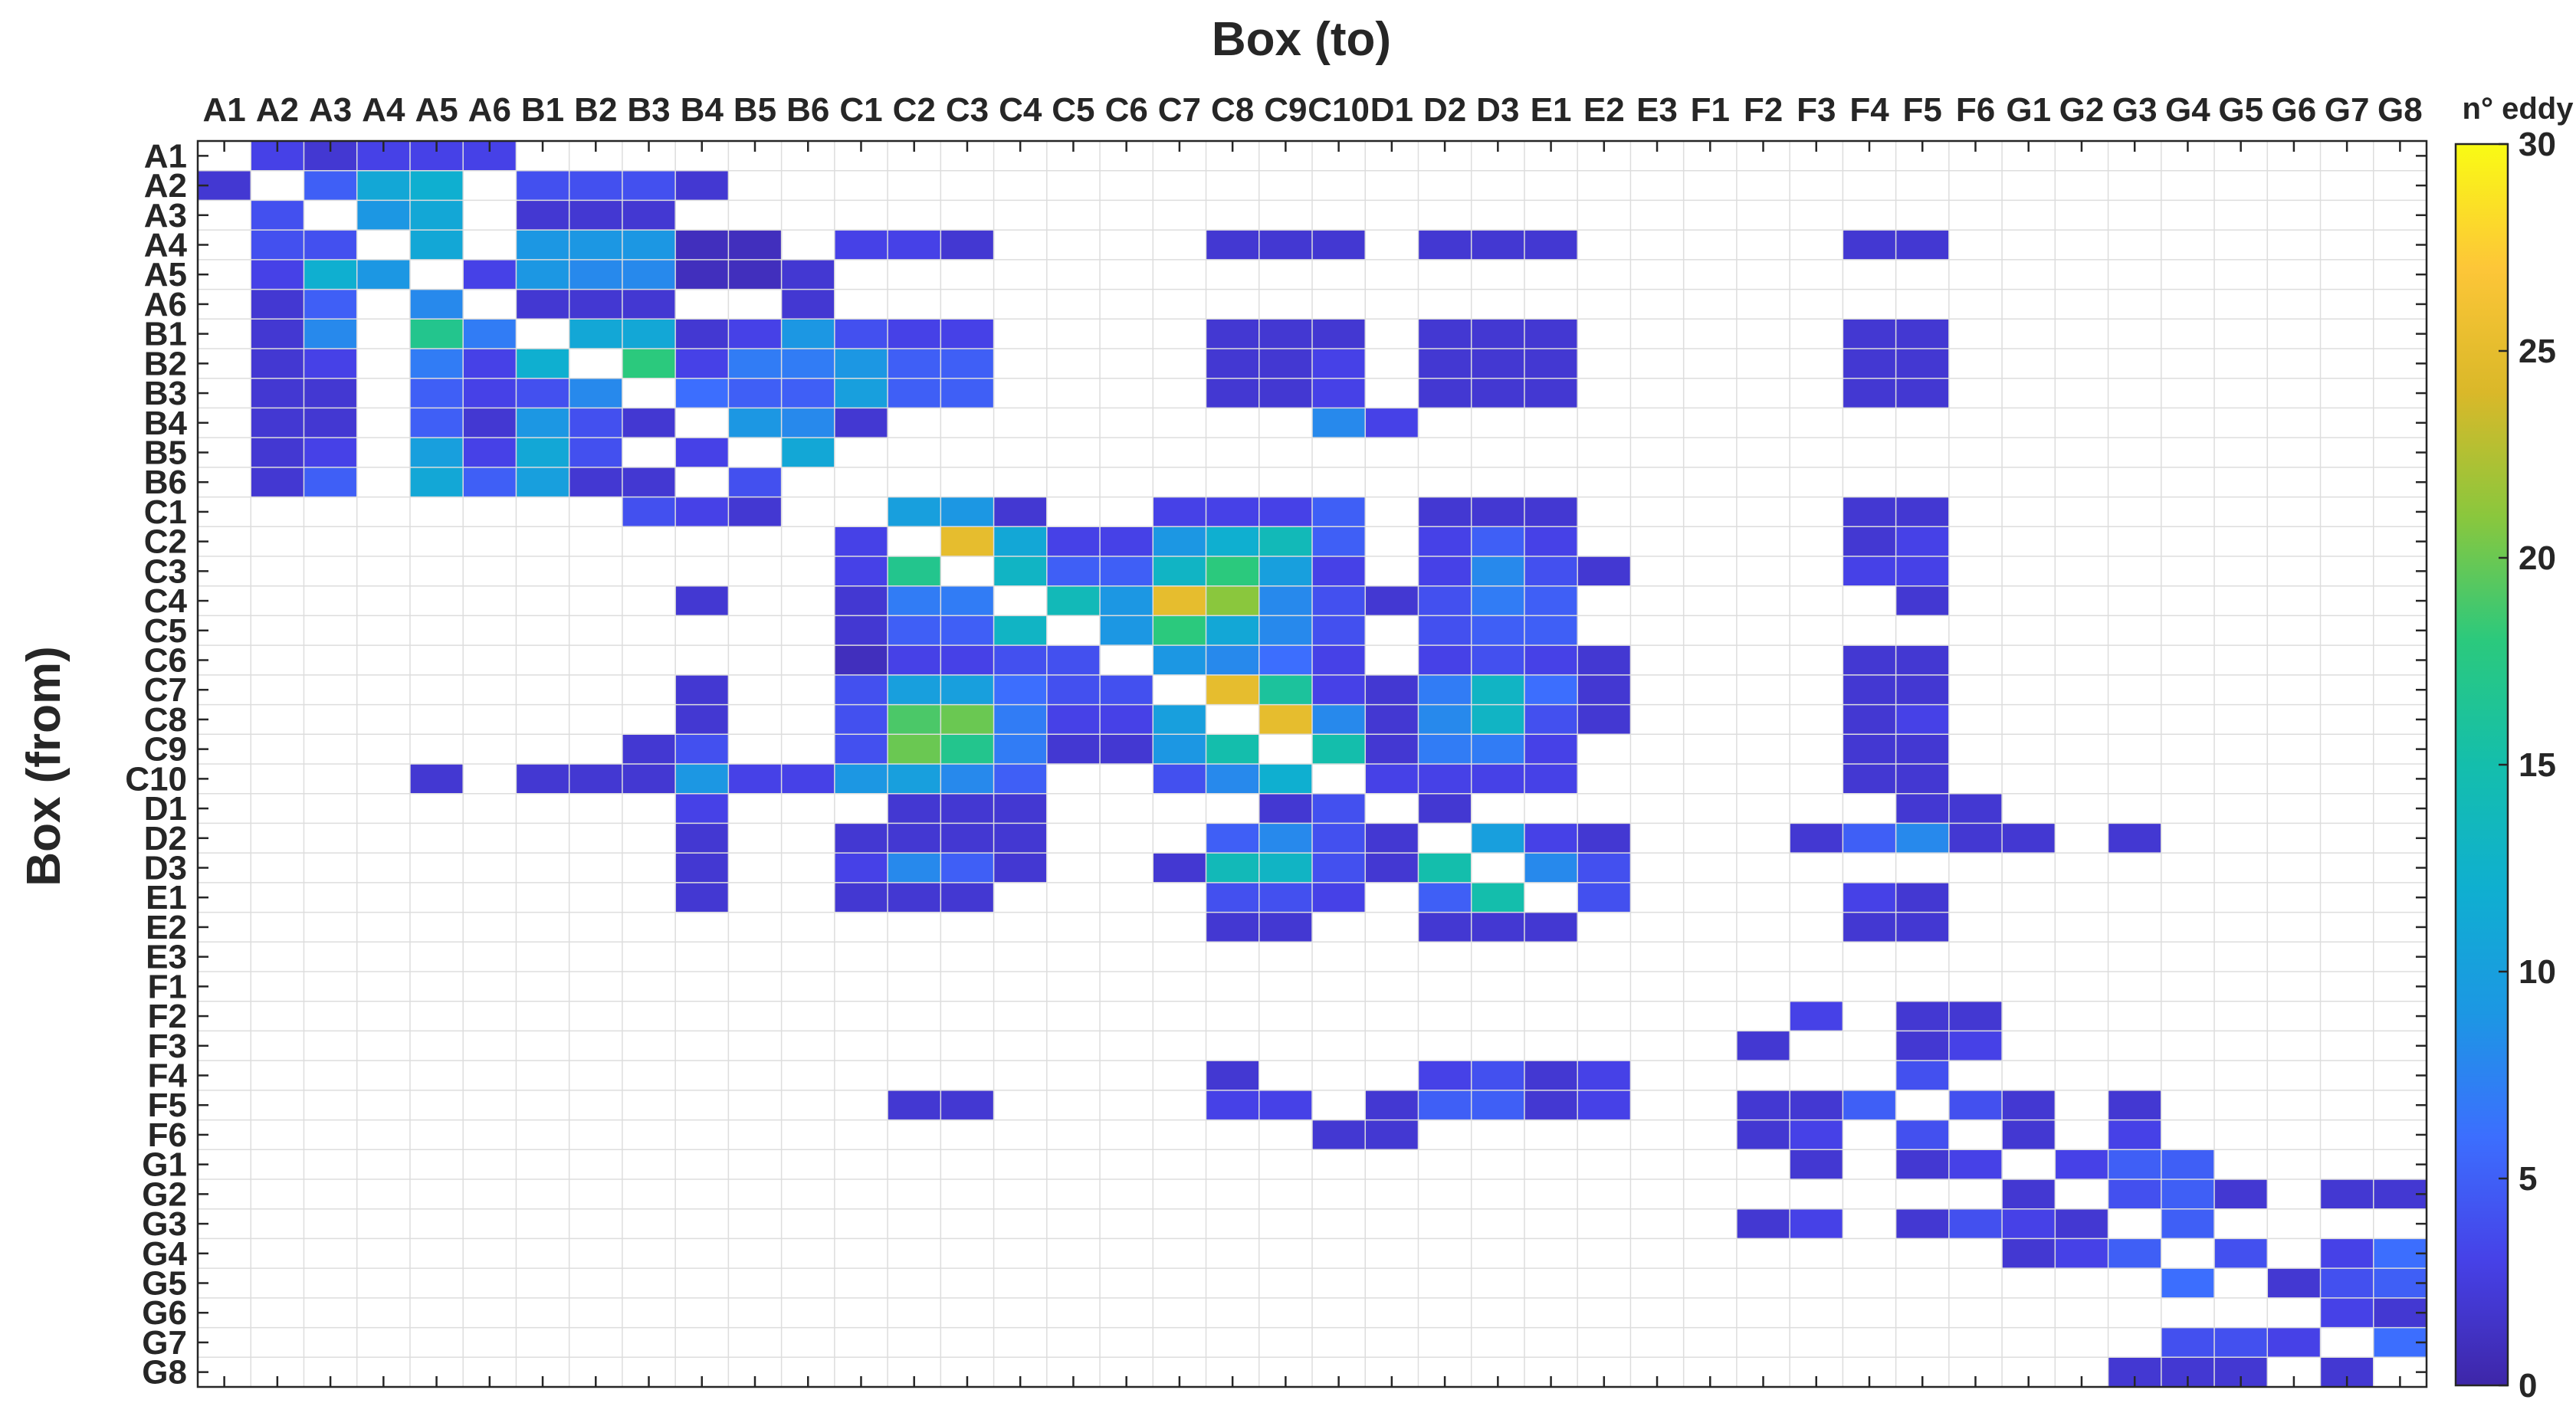  Describe the element at coordinates (649, 749) in the screenshot. I see `heatmap-cell-C9-B3` at that location.